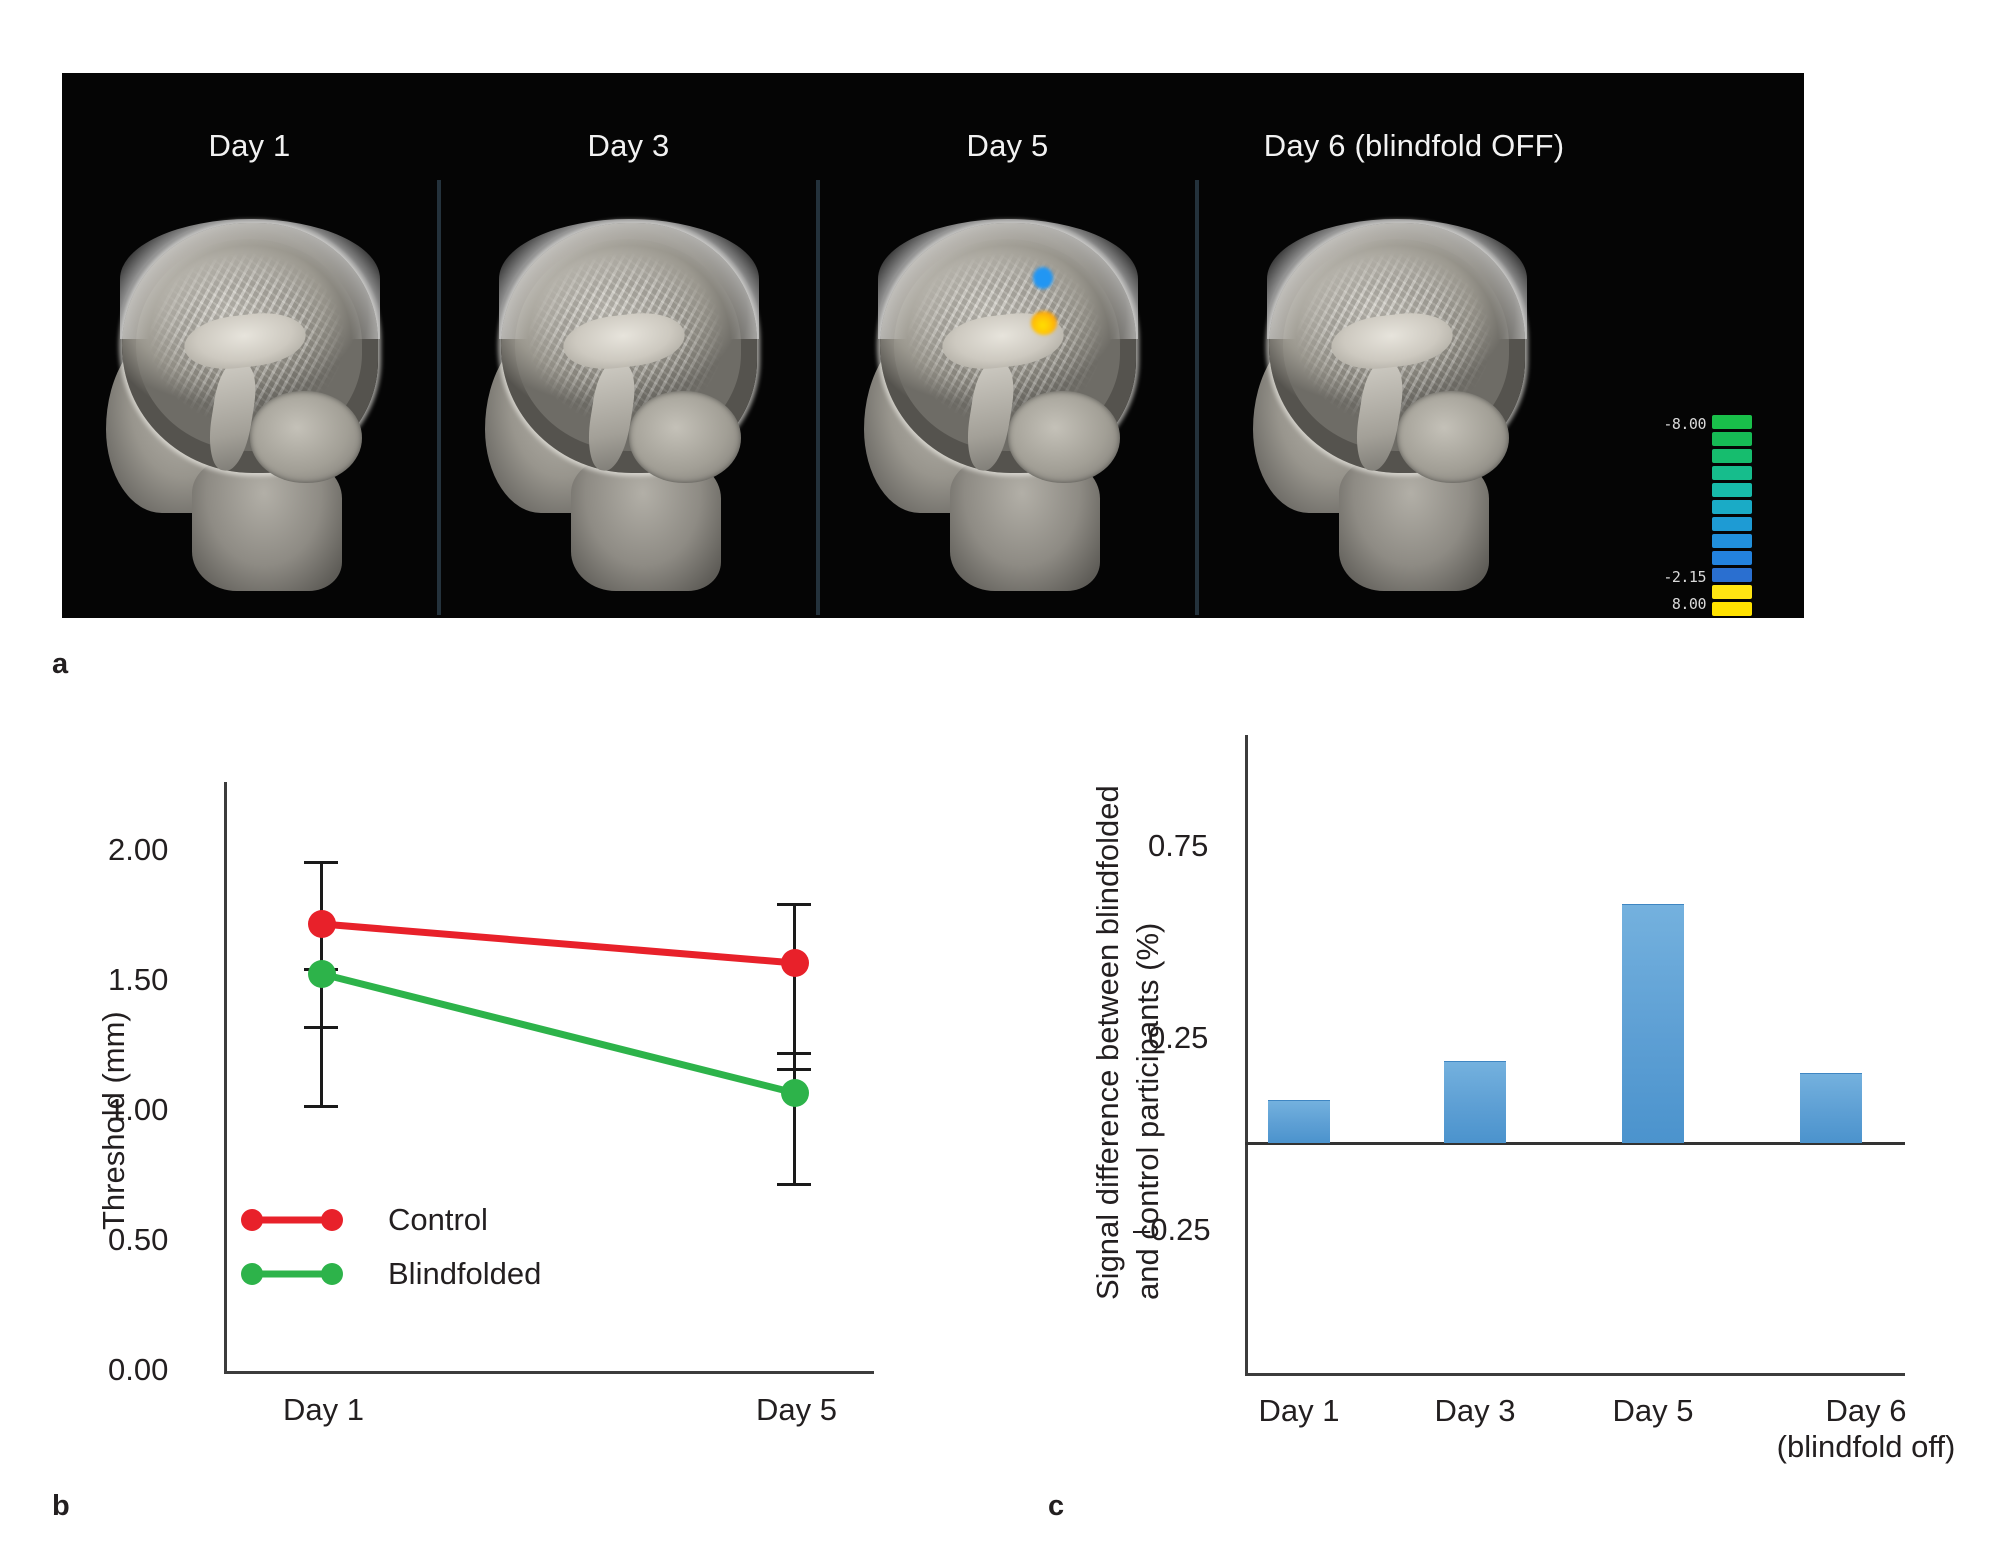 Image resolution: width=2003 pixels, height=1568 pixels. Describe the element at coordinates (1178, 1037) in the screenshot. I see `panel-c-ytick: 0.25` at that location.